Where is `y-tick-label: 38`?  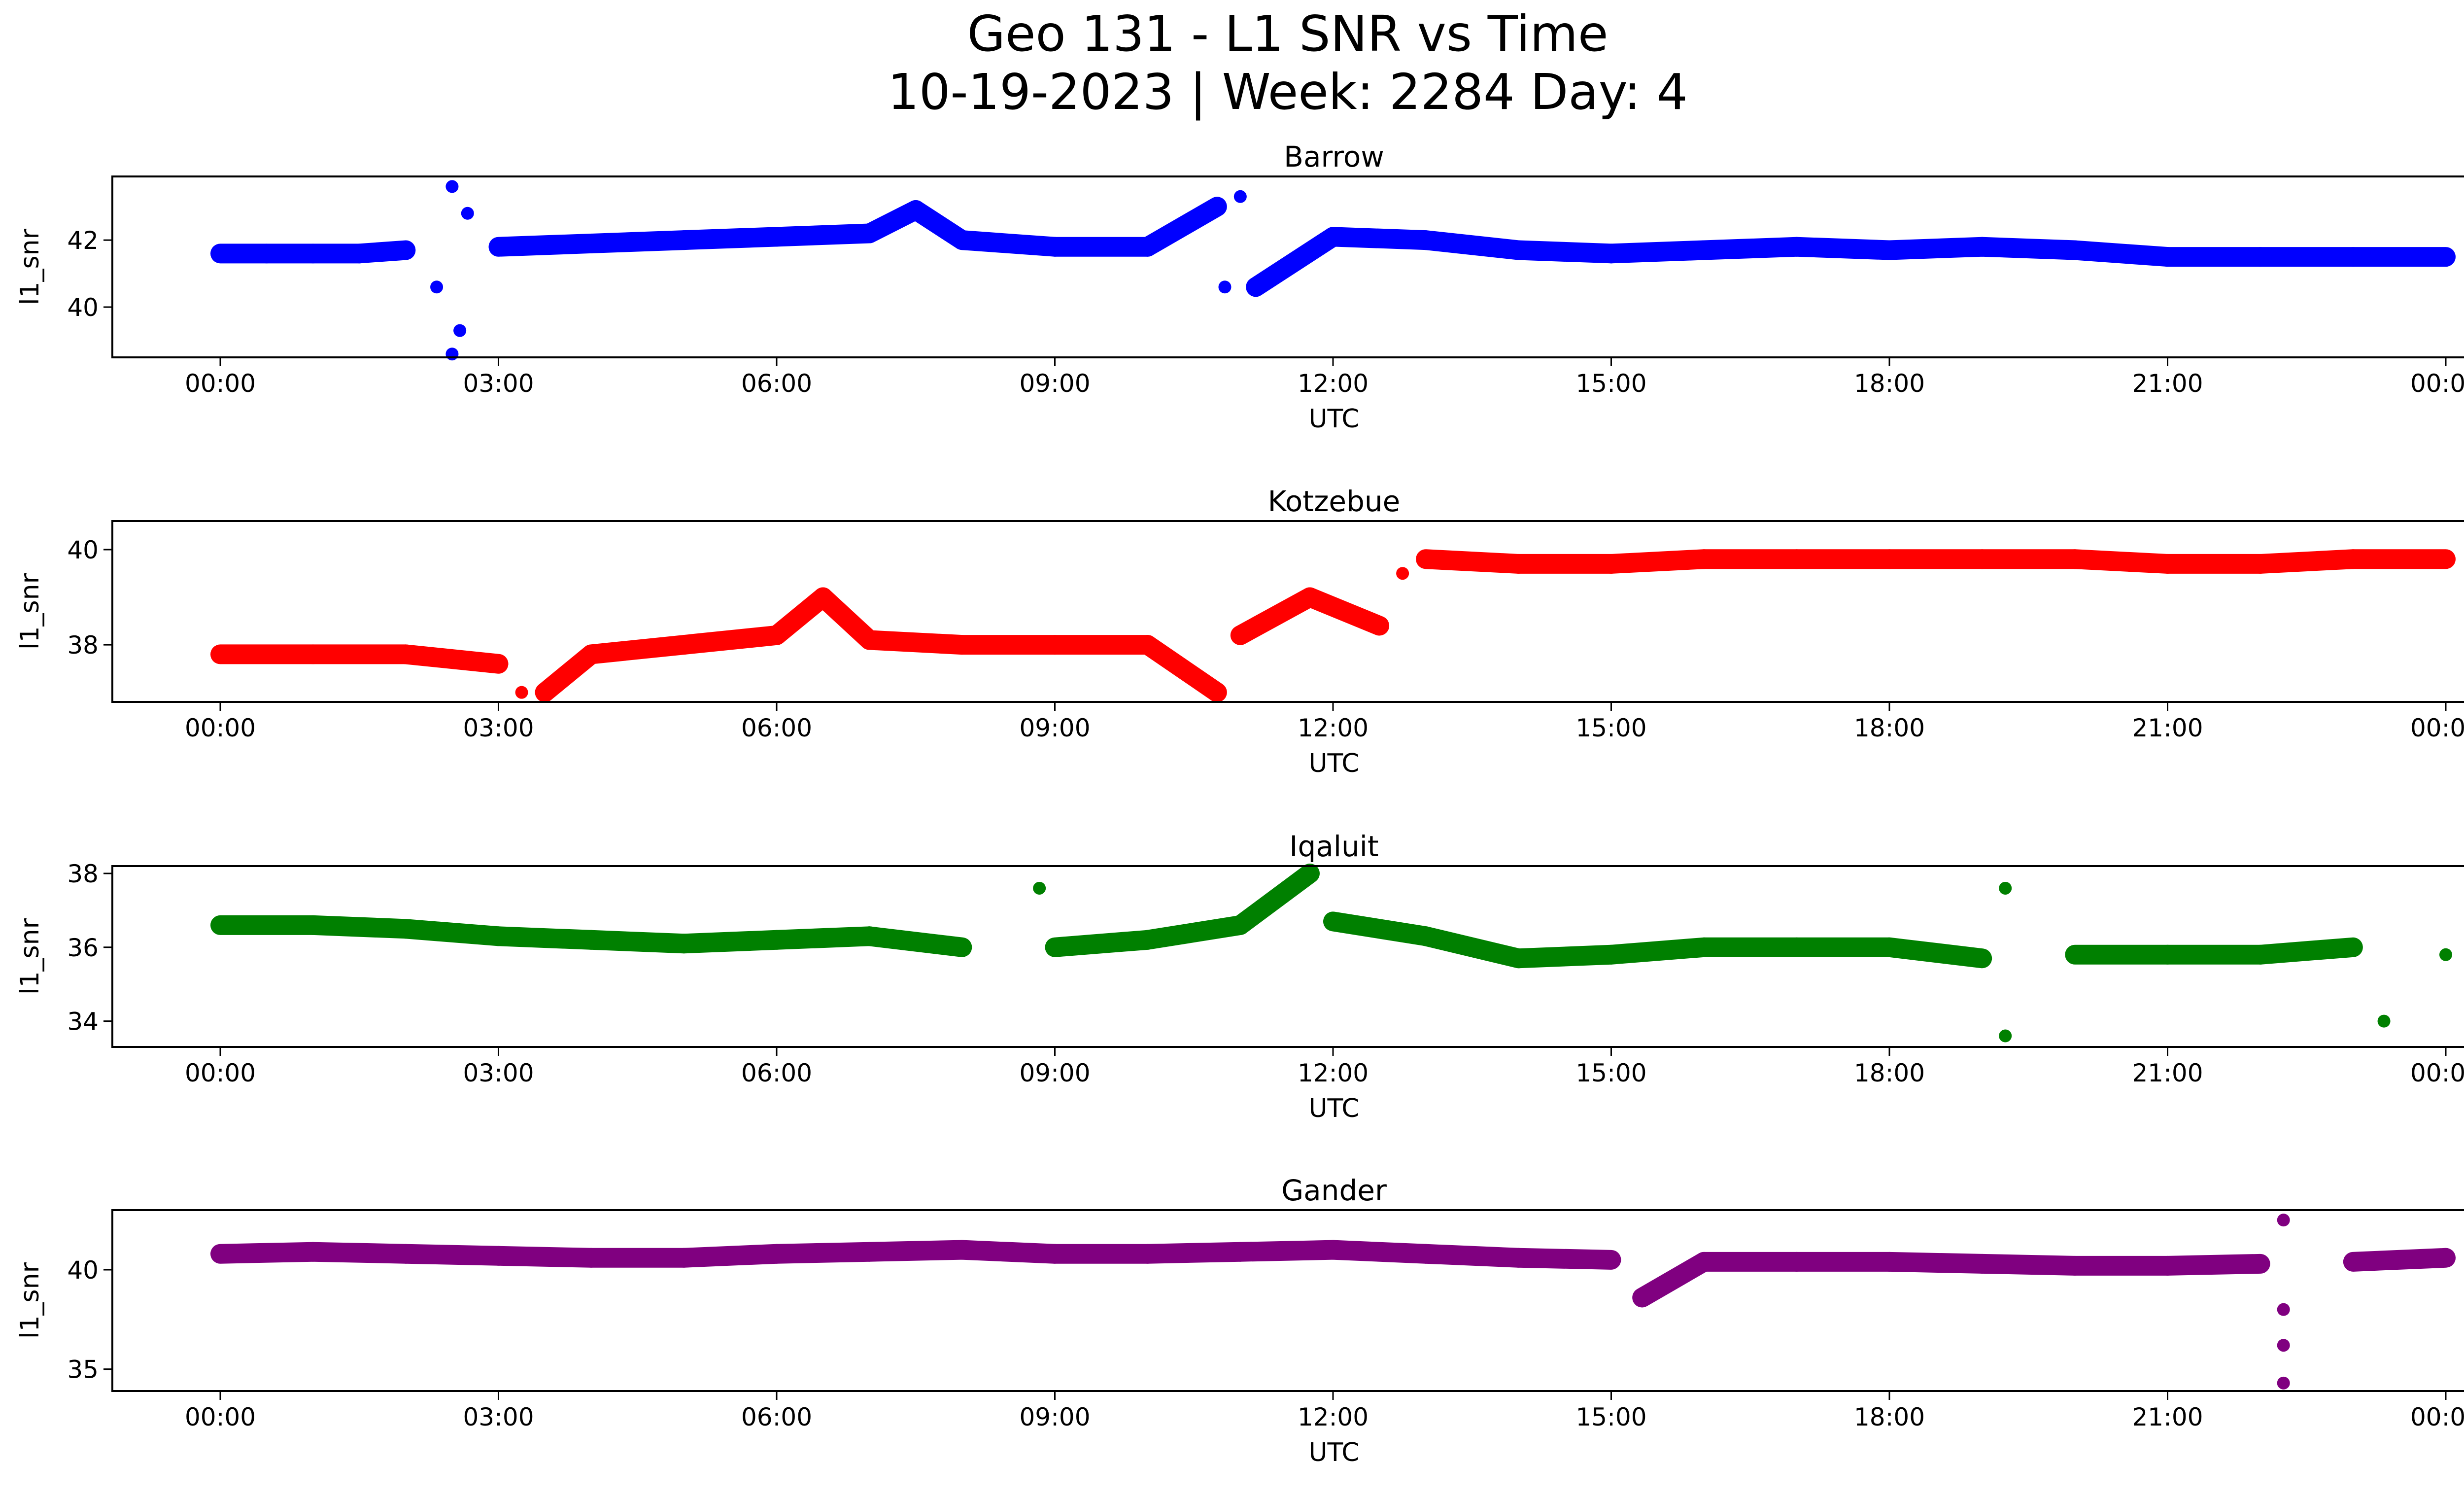
y-tick-label: 38 is located at coordinates (83, 874).